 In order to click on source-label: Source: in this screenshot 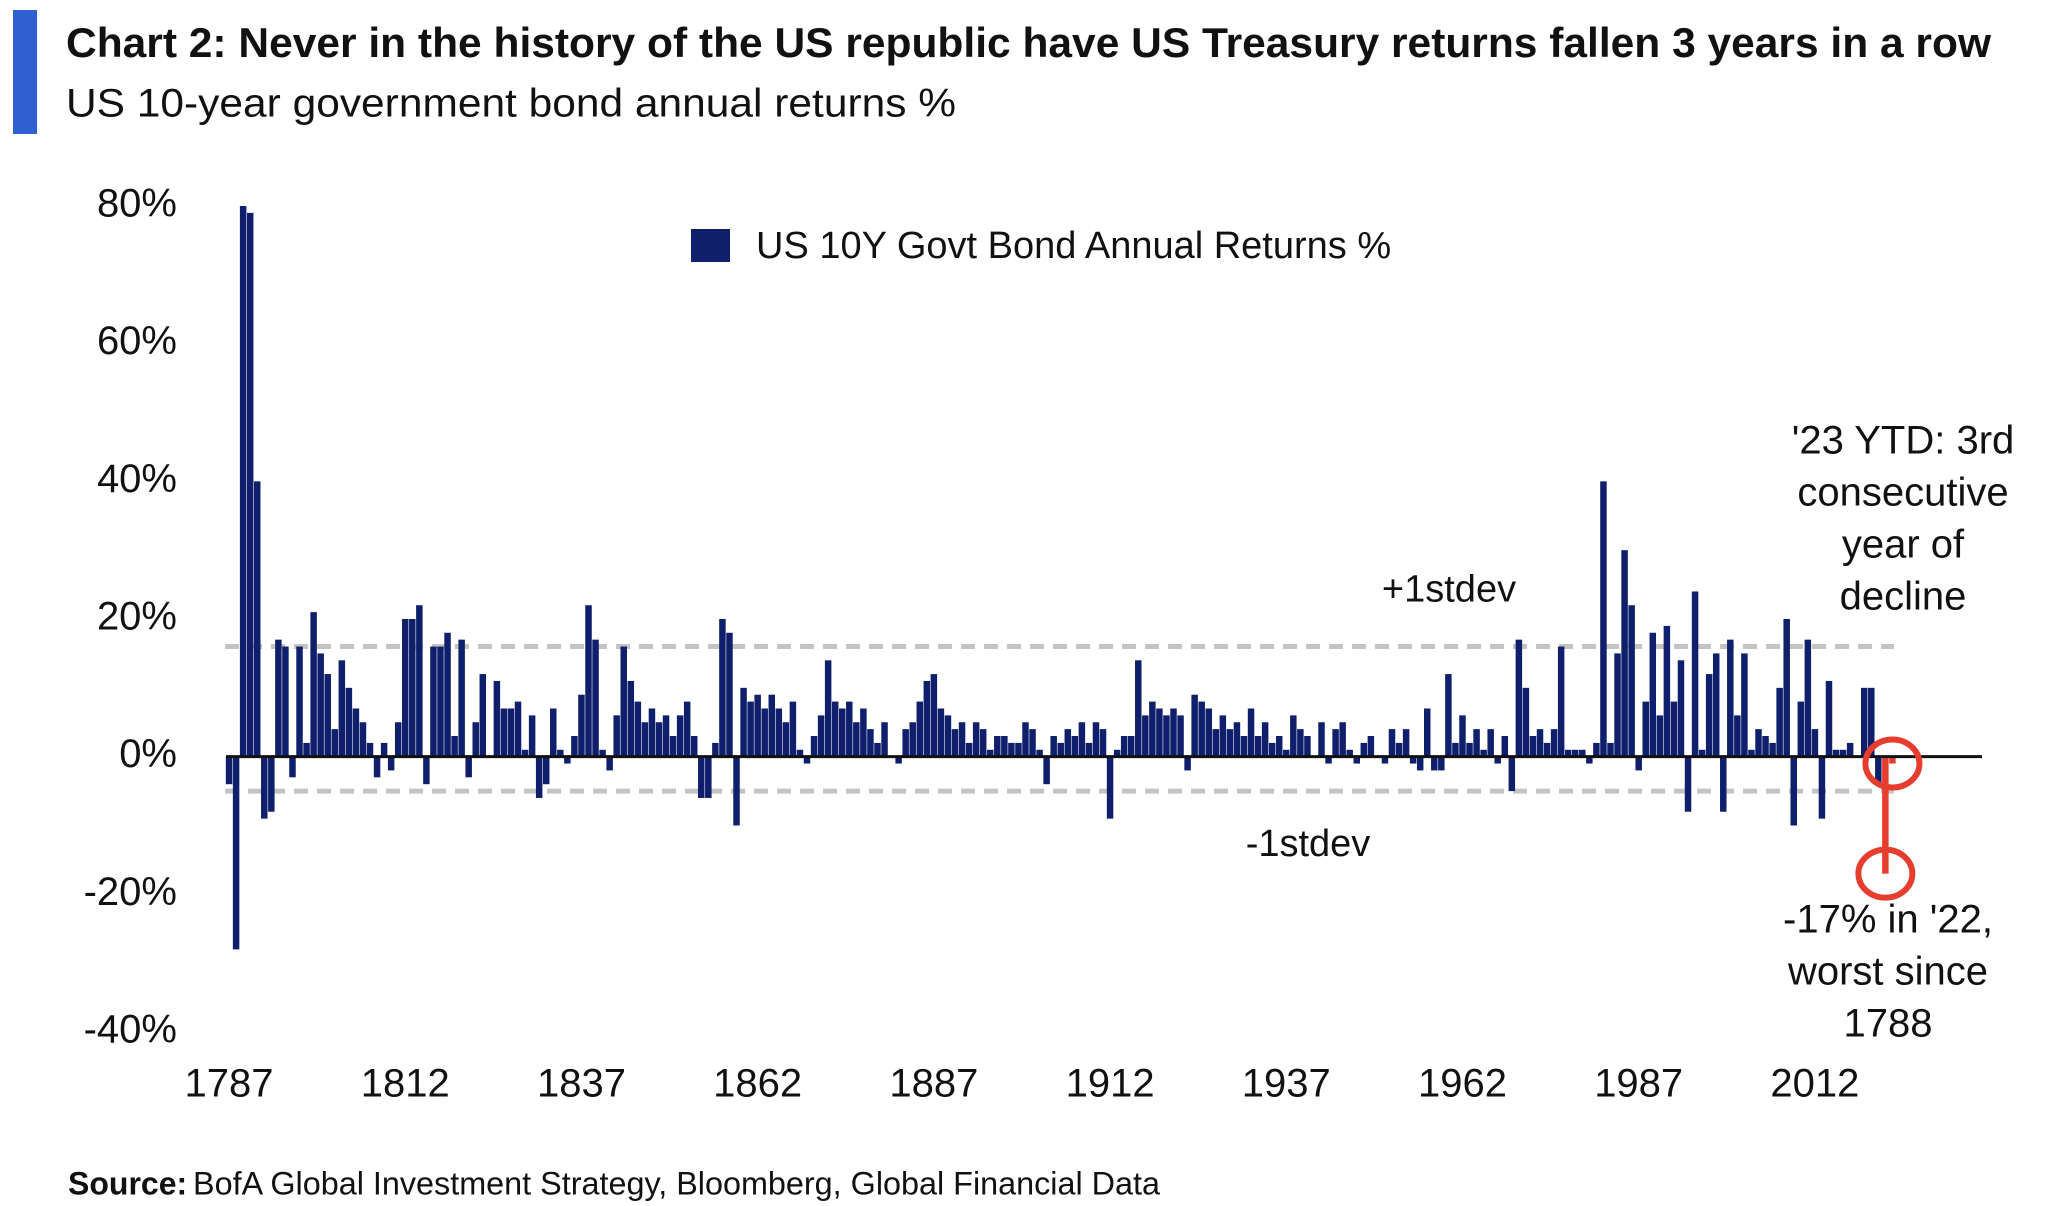, I will do `click(127, 1183)`.